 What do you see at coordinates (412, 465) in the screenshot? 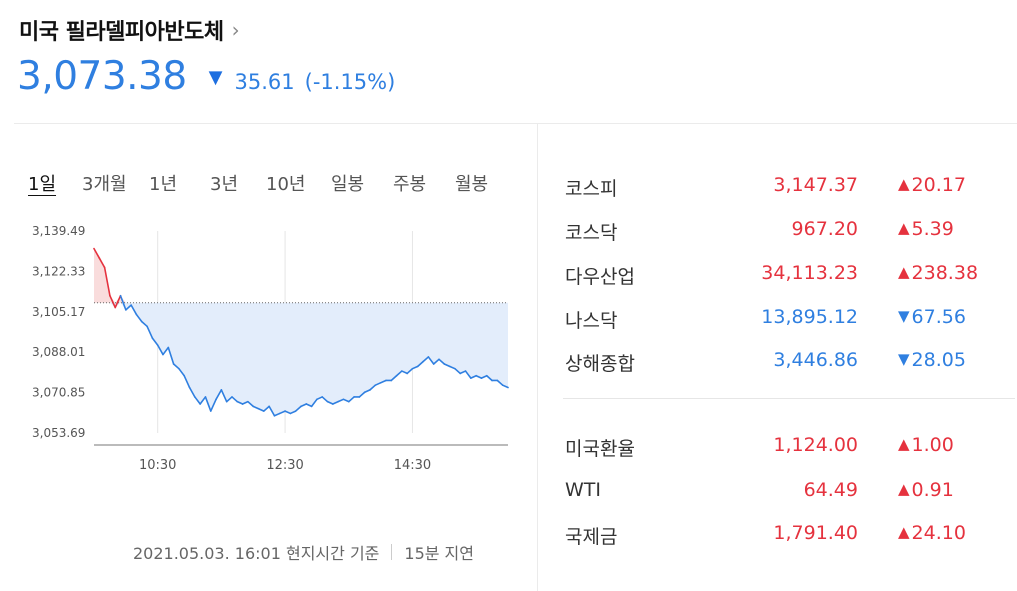
I see `x-tick-label: 14:30` at bounding box center [412, 465].